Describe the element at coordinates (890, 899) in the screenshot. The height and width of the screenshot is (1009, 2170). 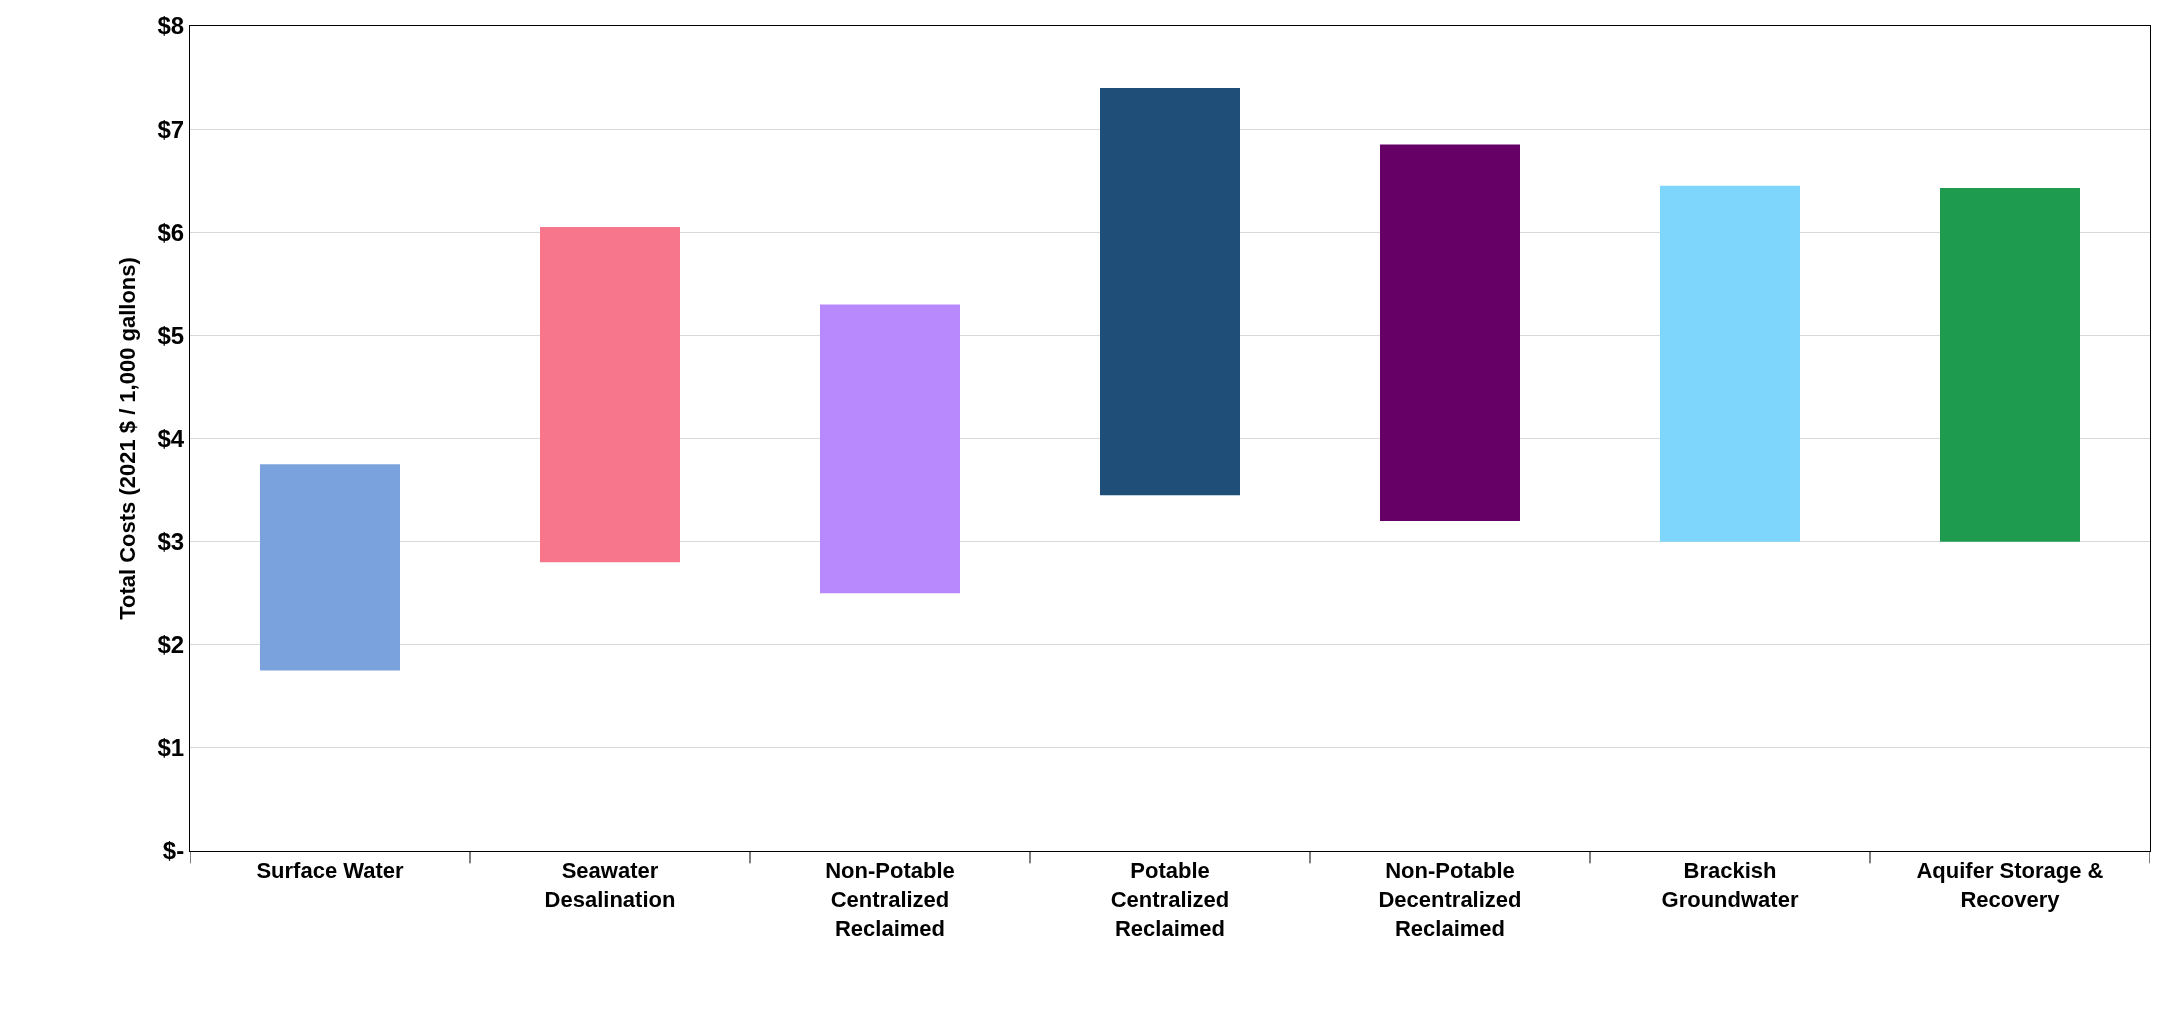
I see `x-tick-label: Non-Potable Centralized Reclaimed` at that location.